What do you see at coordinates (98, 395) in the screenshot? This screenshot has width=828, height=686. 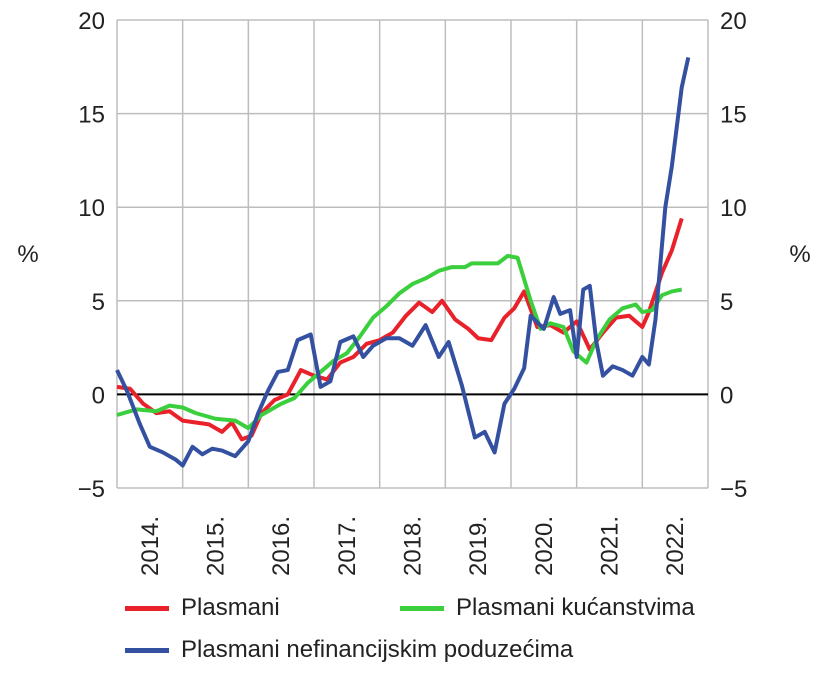 I see `y-tick-label-left: 0` at bounding box center [98, 395].